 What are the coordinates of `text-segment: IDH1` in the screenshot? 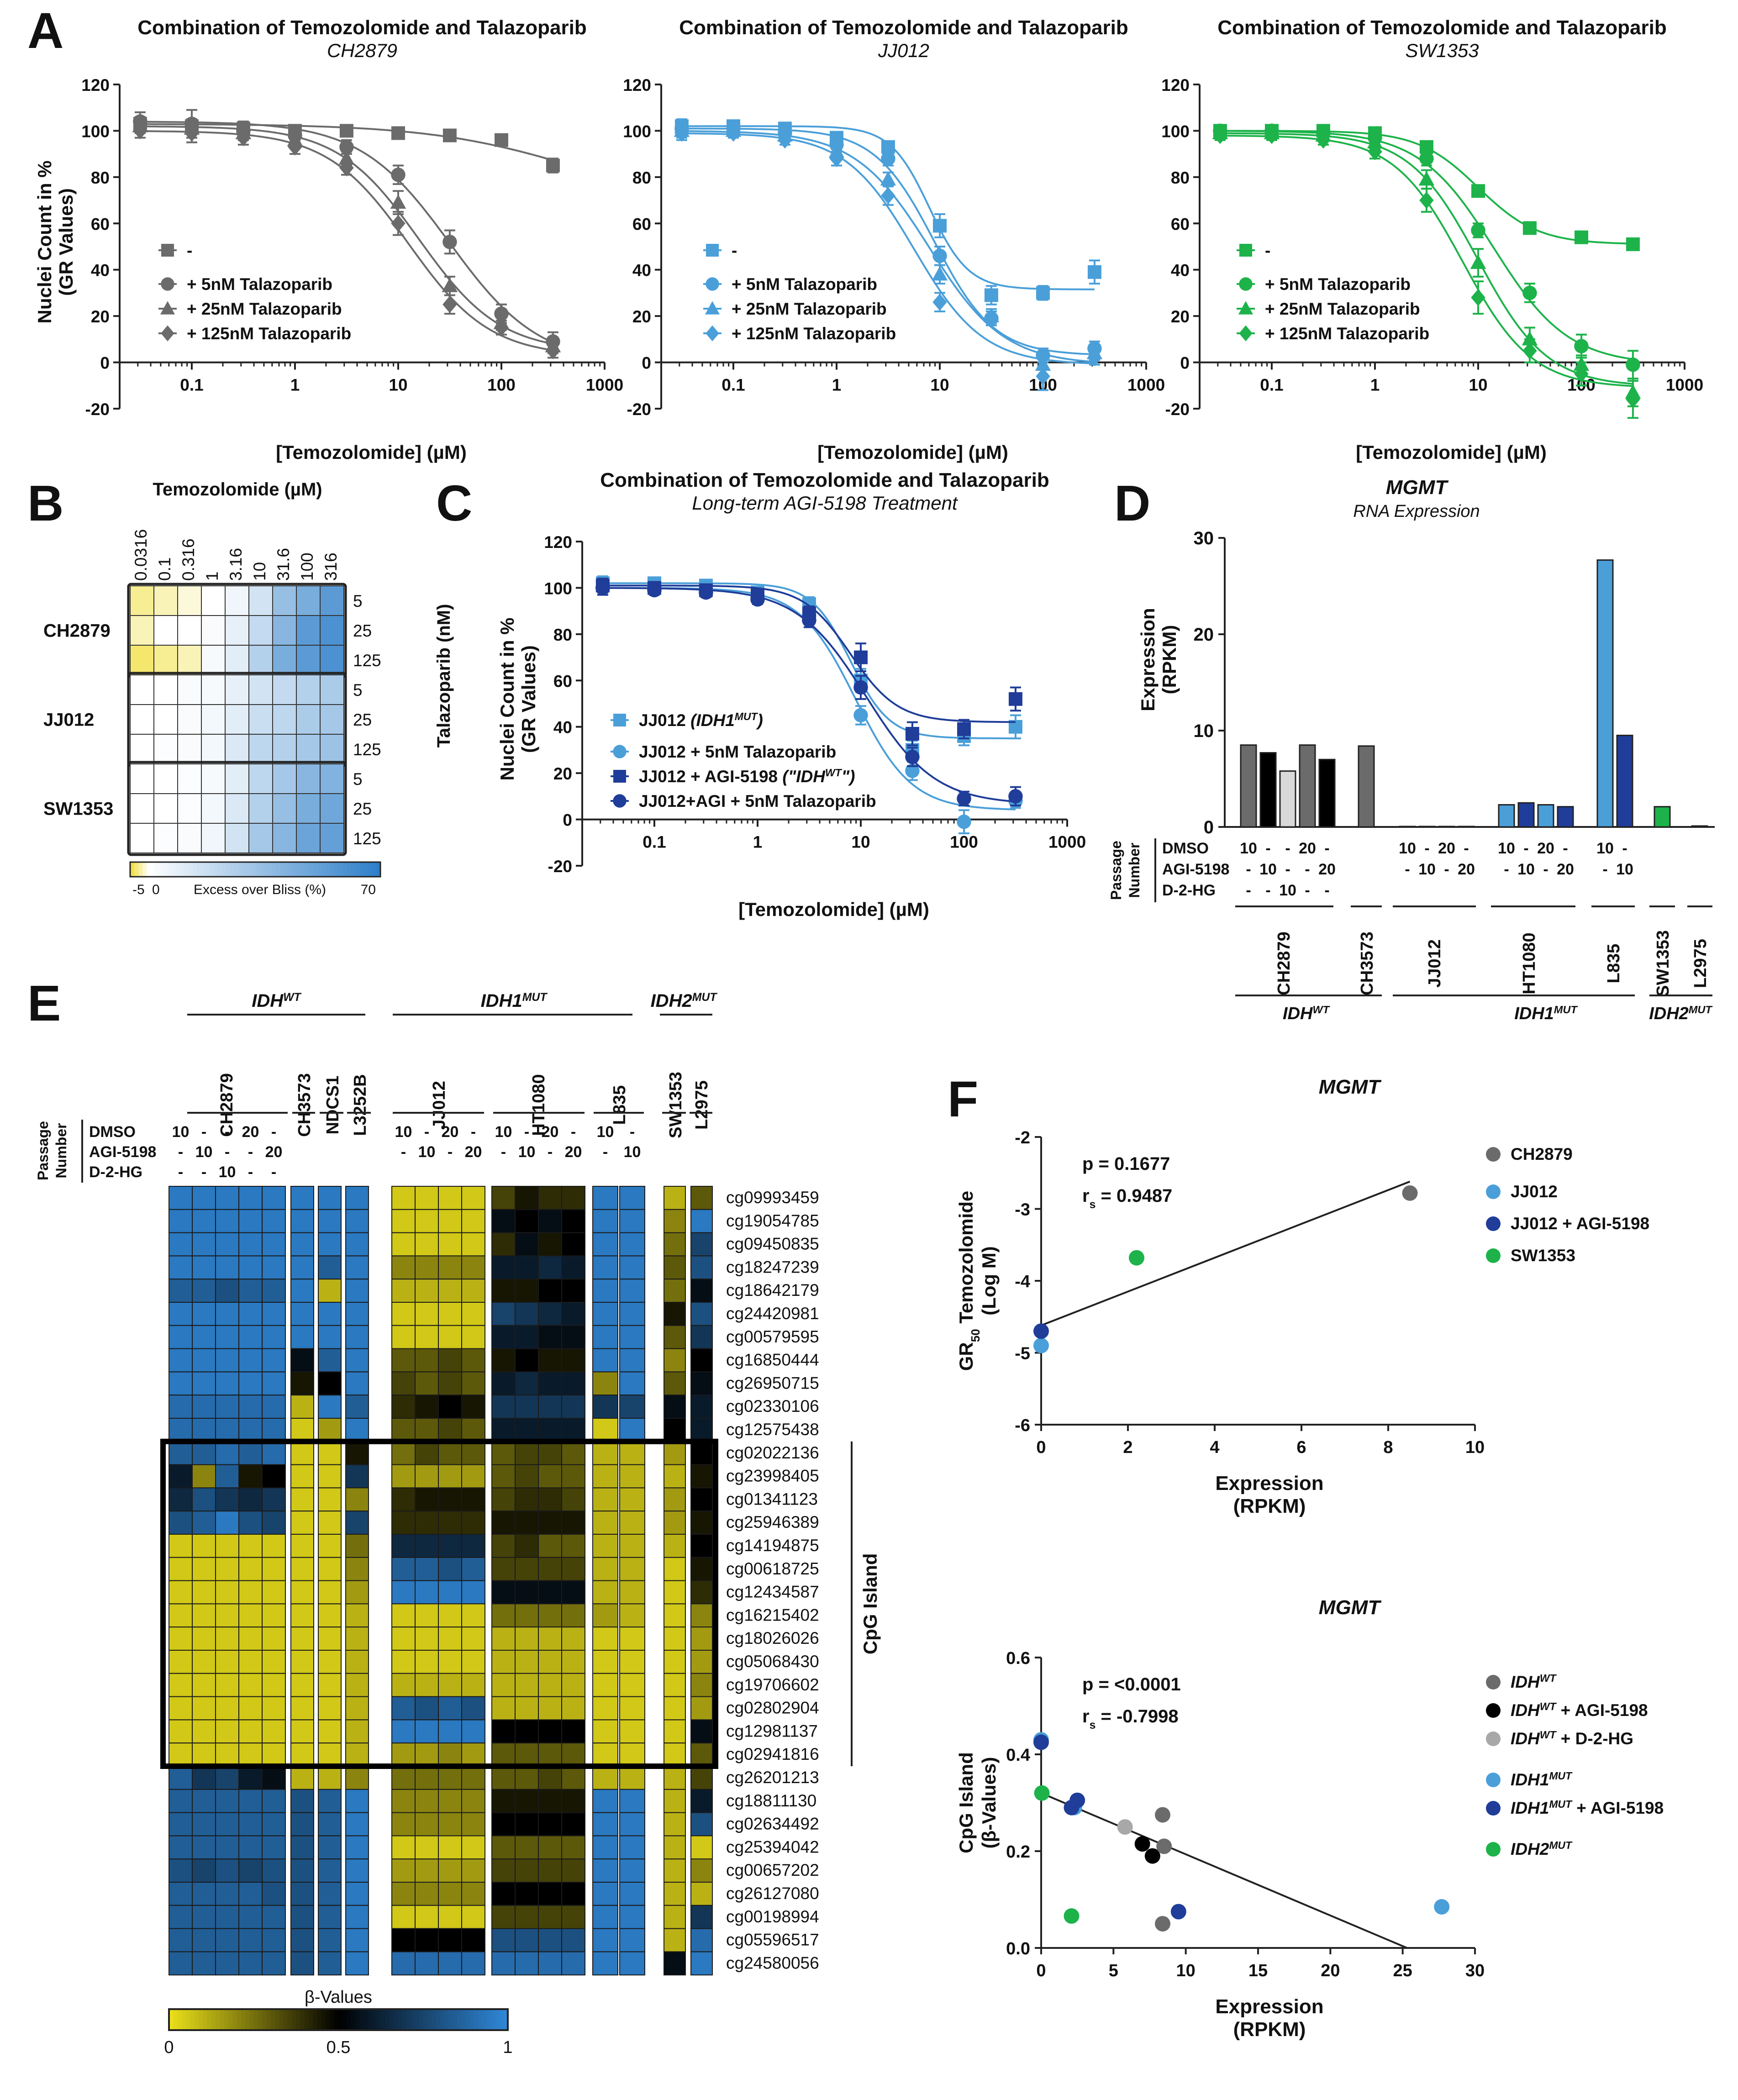 It's located at (1530, 1808).